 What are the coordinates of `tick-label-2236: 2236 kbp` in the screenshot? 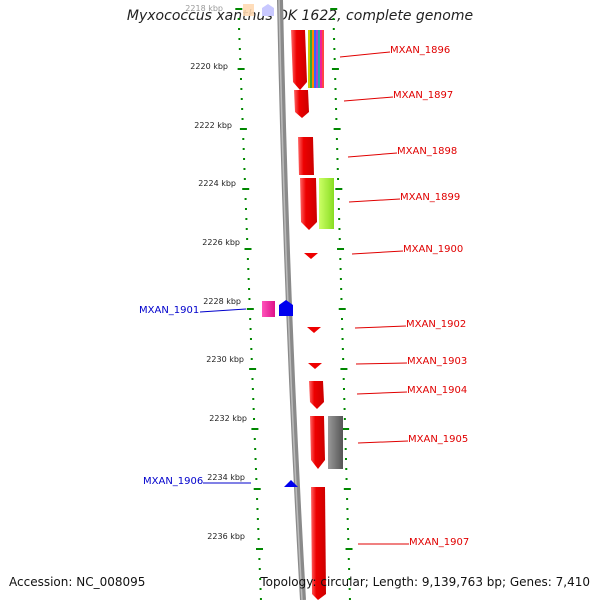 It's located at (226, 536).